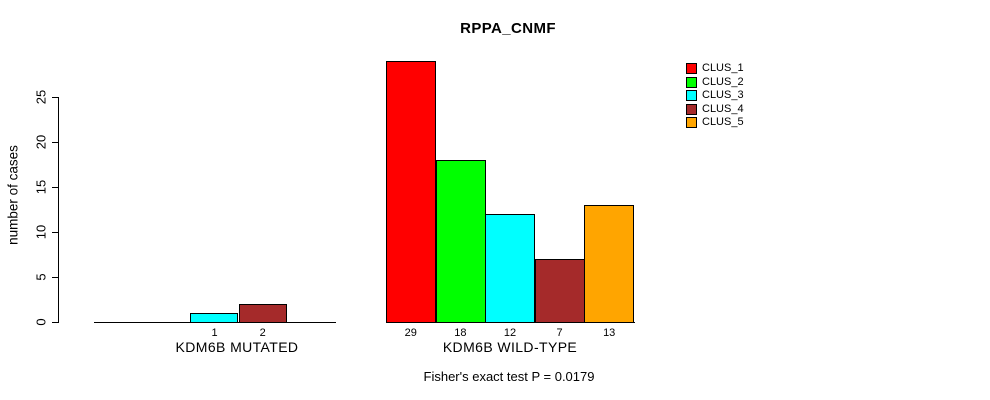 The width and height of the screenshot is (990, 400). What do you see at coordinates (559, 333) in the screenshot?
I see `bar-value-label: 7` at bounding box center [559, 333].